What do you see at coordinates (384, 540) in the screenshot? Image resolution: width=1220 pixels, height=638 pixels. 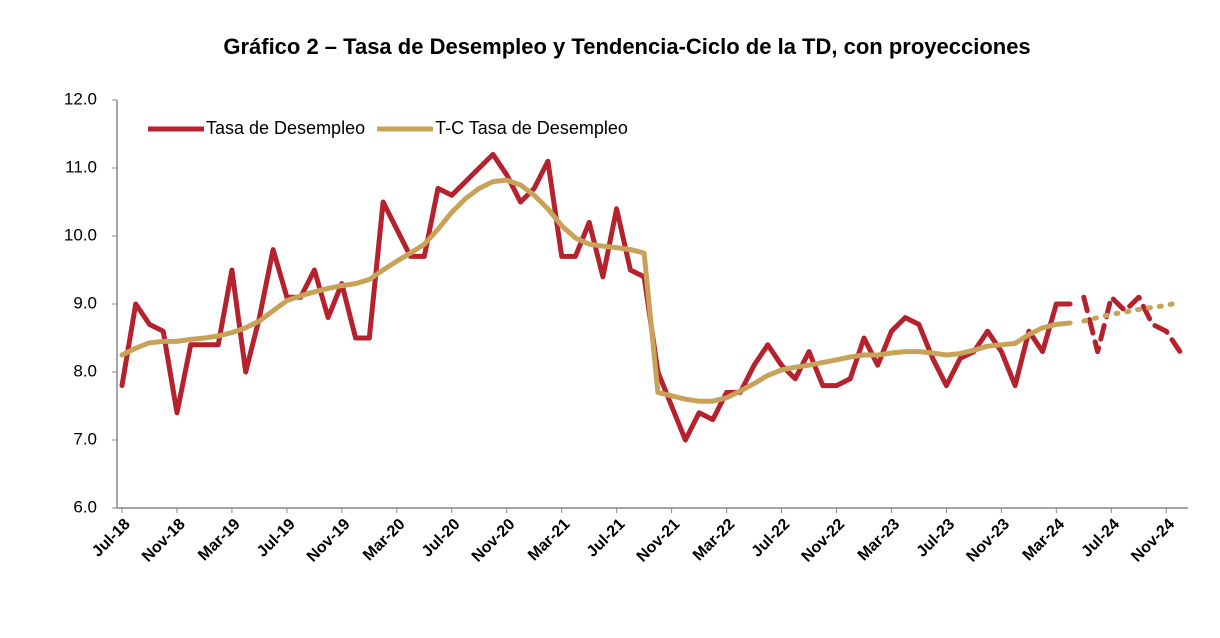 I see `x-tick-label: Mar-20` at bounding box center [384, 540].